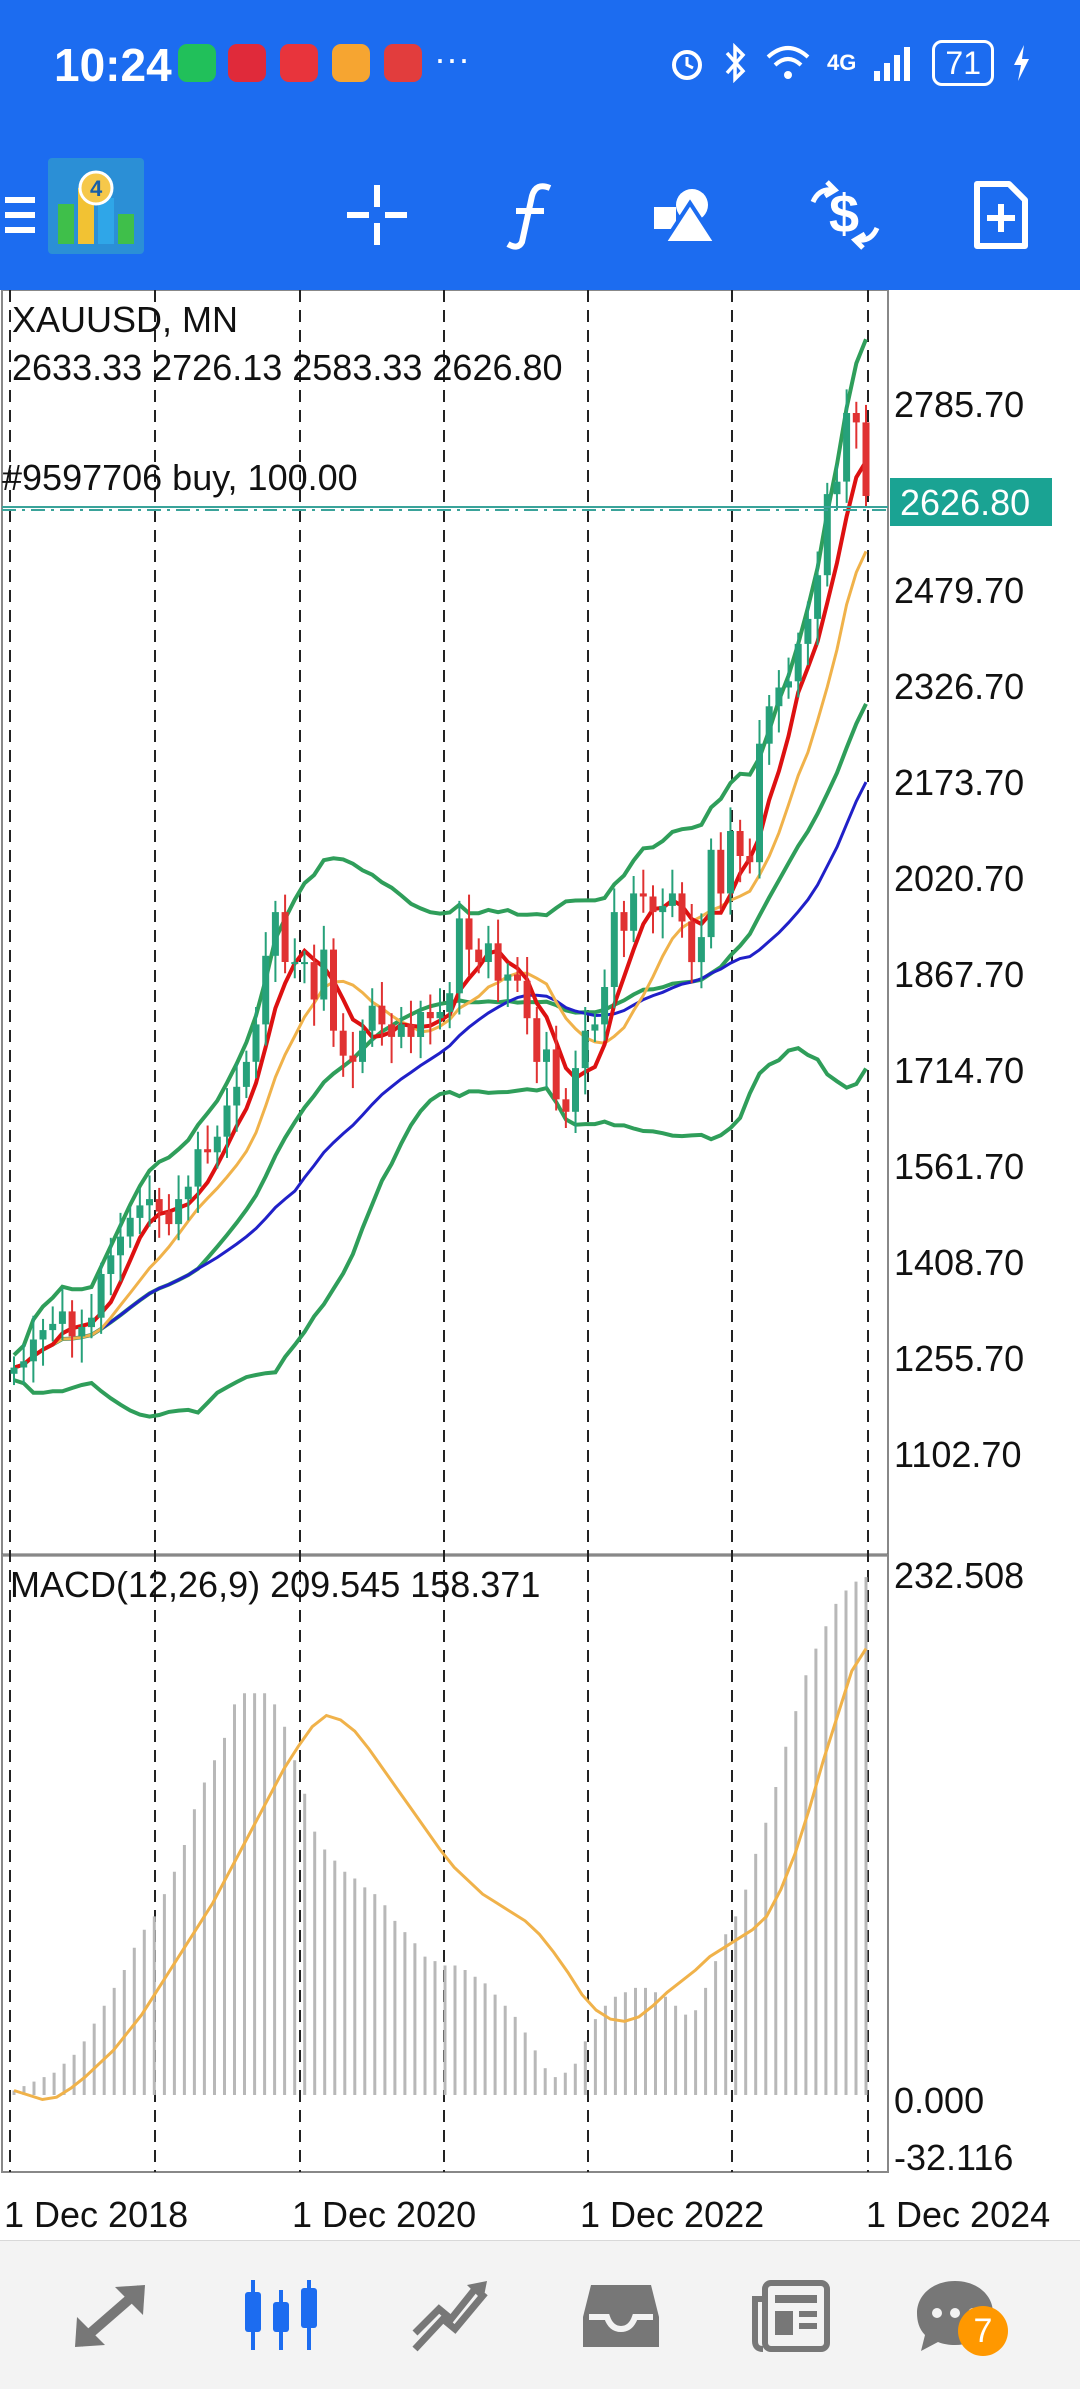  I want to click on new-order-button, so click(1001, 215).